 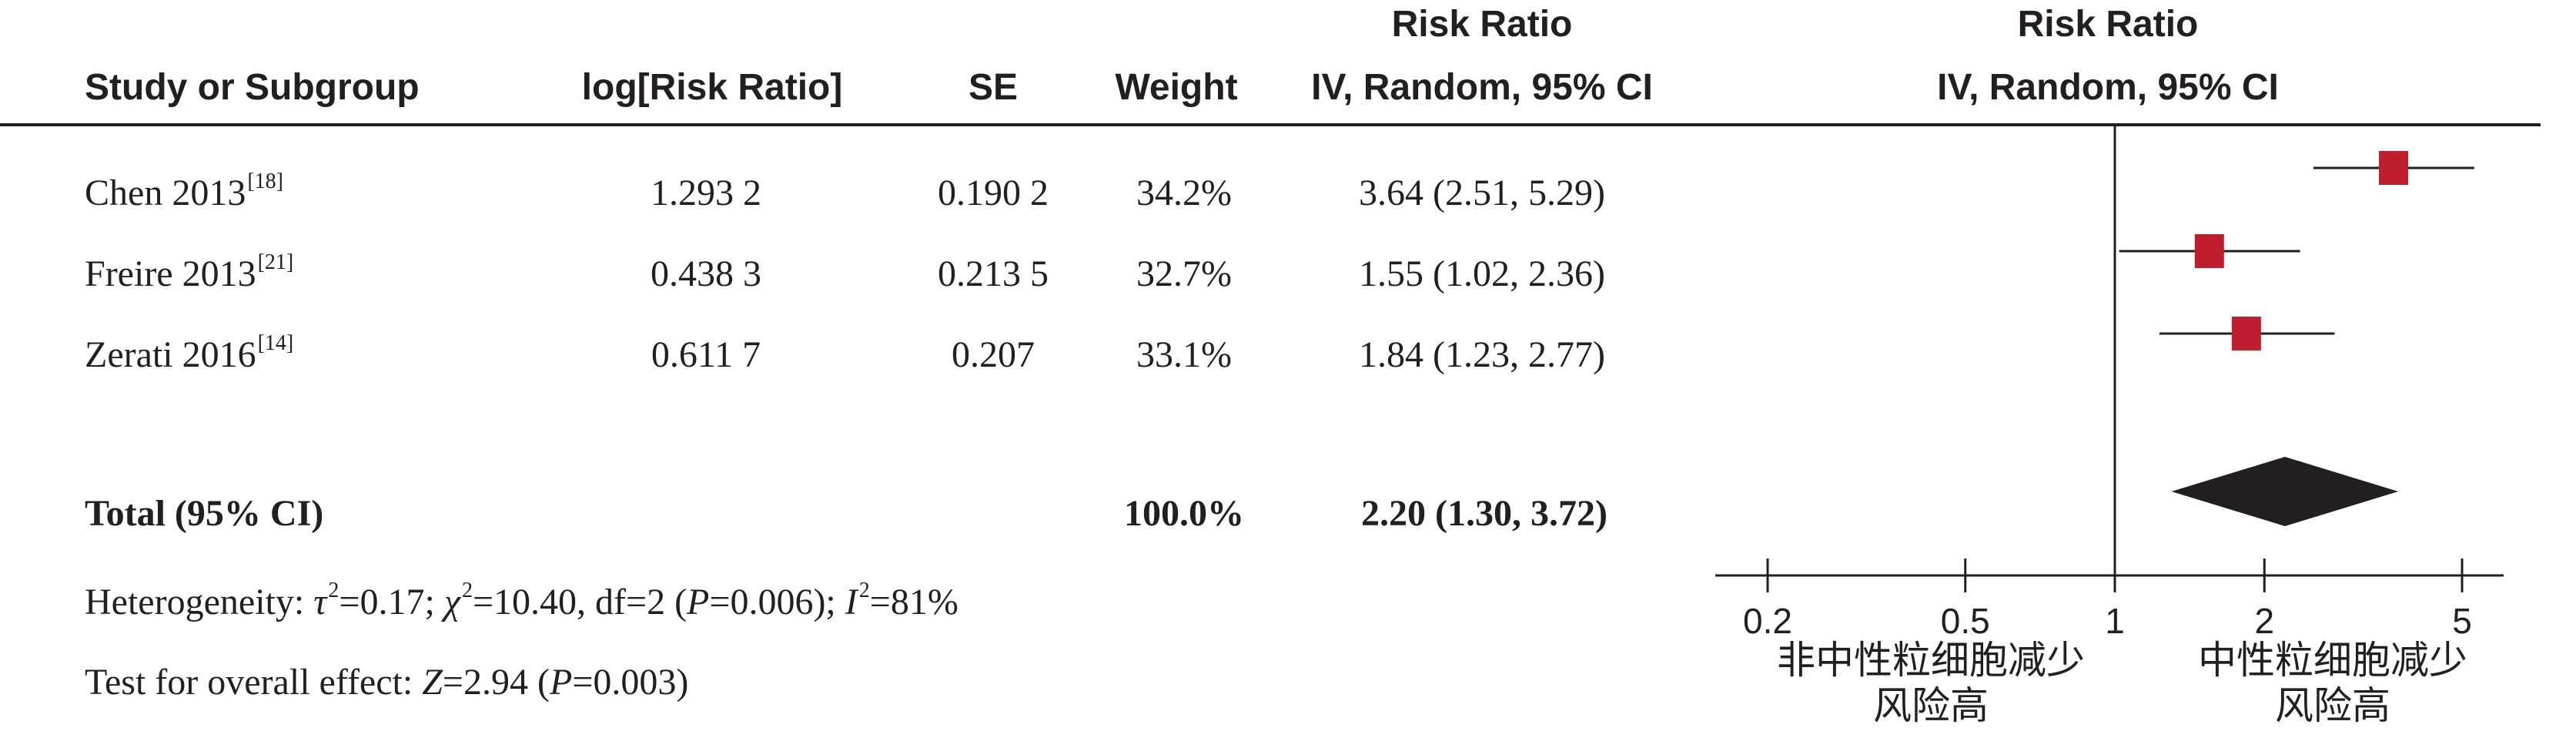 I want to click on x-tick-label: 2, so click(x=2264, y=621).